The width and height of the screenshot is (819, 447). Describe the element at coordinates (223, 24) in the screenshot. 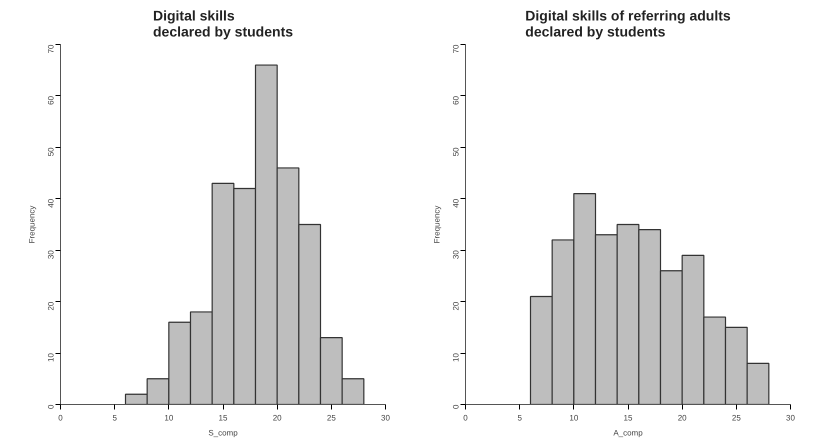

I see `chart-title: Digital skills declared by students` at that location.